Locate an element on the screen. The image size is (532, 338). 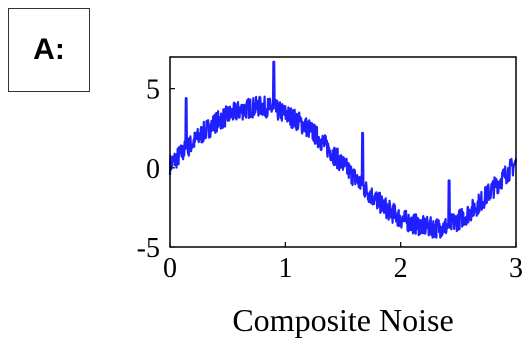
y-tick-label: 5 is located at coordinates (153, 90).